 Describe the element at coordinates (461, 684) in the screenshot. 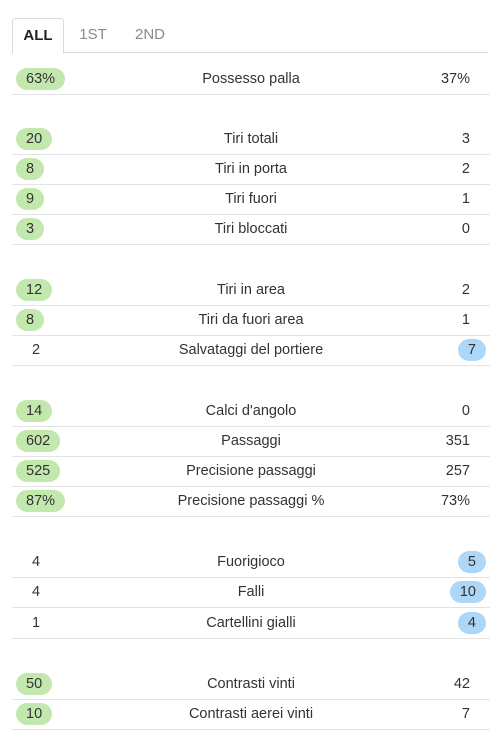

I see `away-value: 42` at that location.